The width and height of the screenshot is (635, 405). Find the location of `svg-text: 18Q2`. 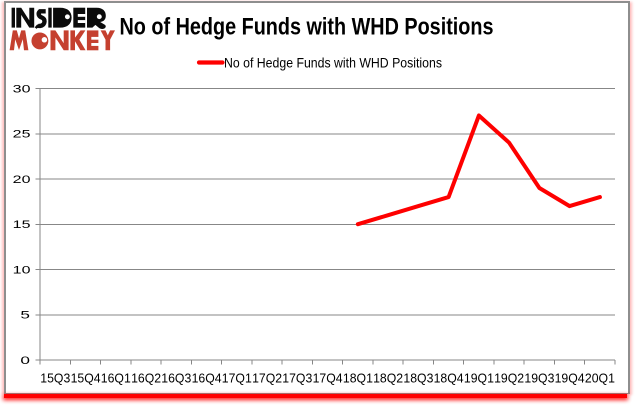

svg-text: 18Q2 is located at coordinates (388, 377).